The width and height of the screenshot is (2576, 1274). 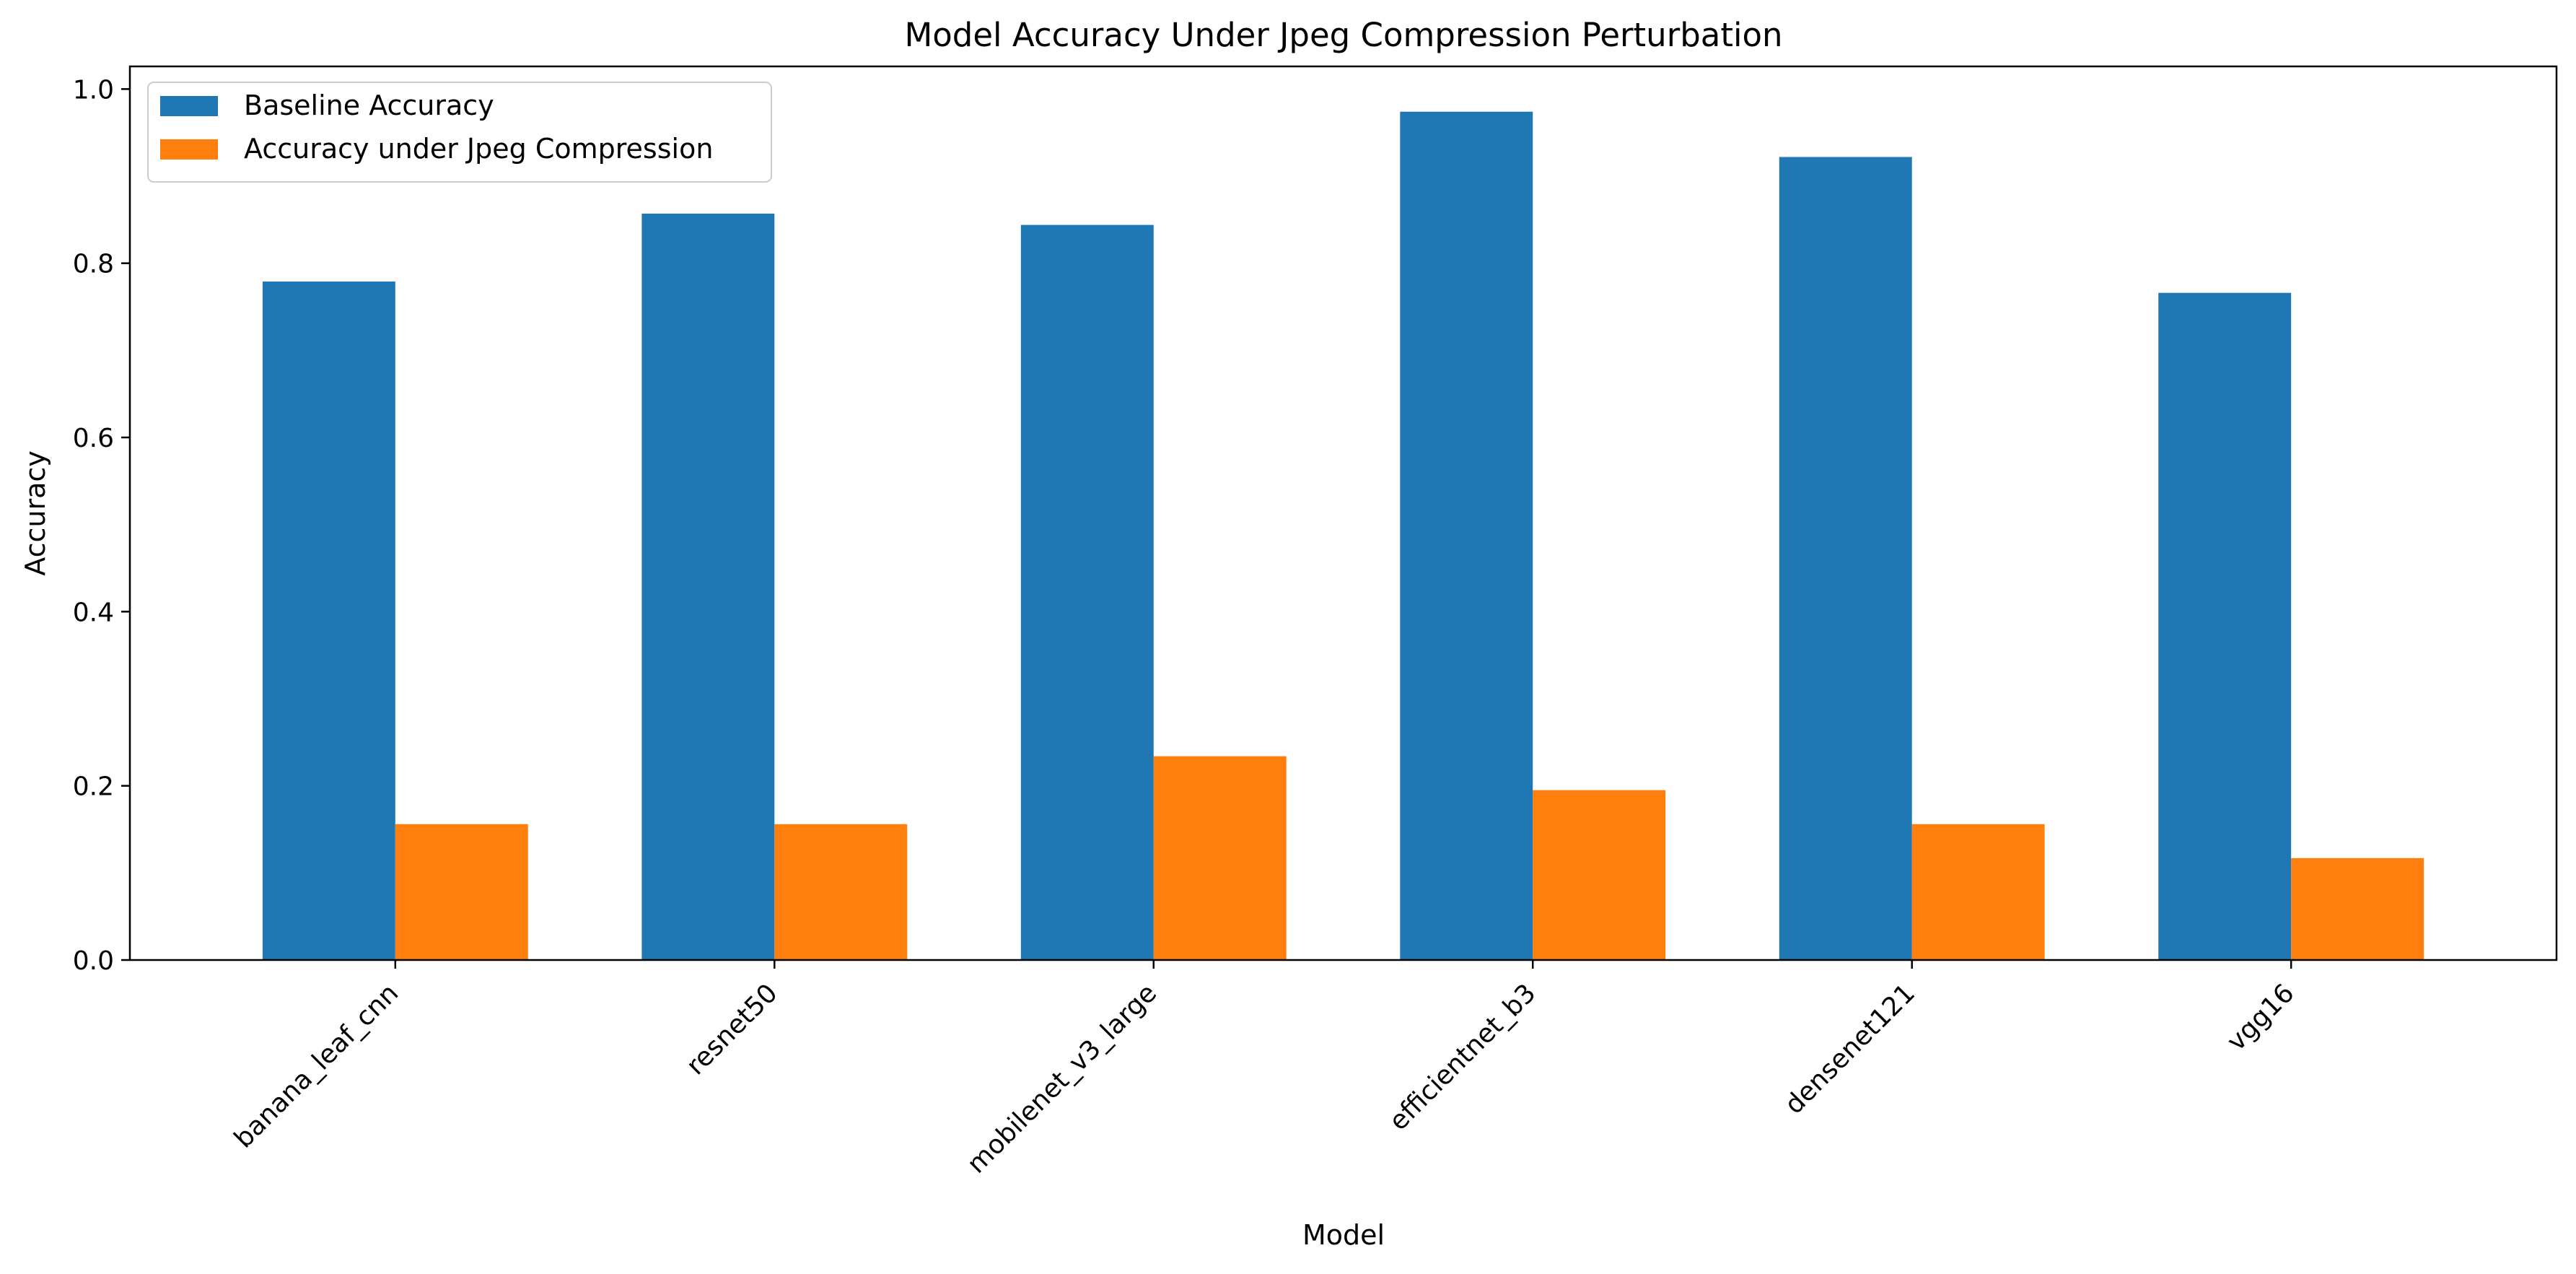 I want to click on bar-baseline-densenet121, so click(x=1846, y=559).